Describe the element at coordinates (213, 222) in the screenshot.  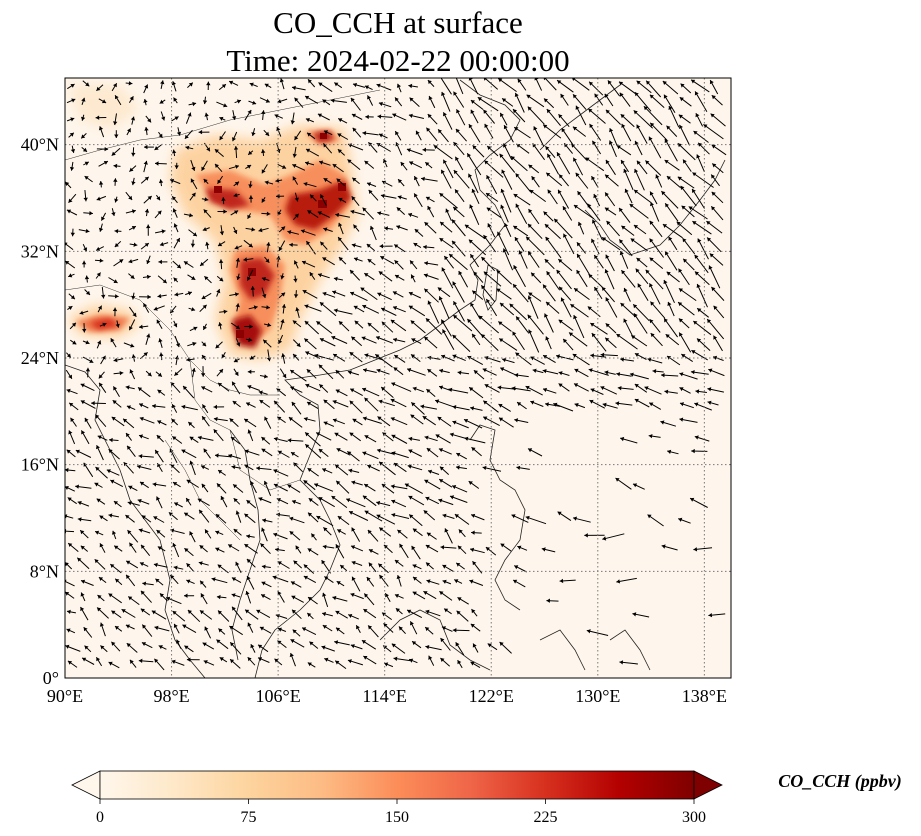
I see `co-concentration-field` at that location.